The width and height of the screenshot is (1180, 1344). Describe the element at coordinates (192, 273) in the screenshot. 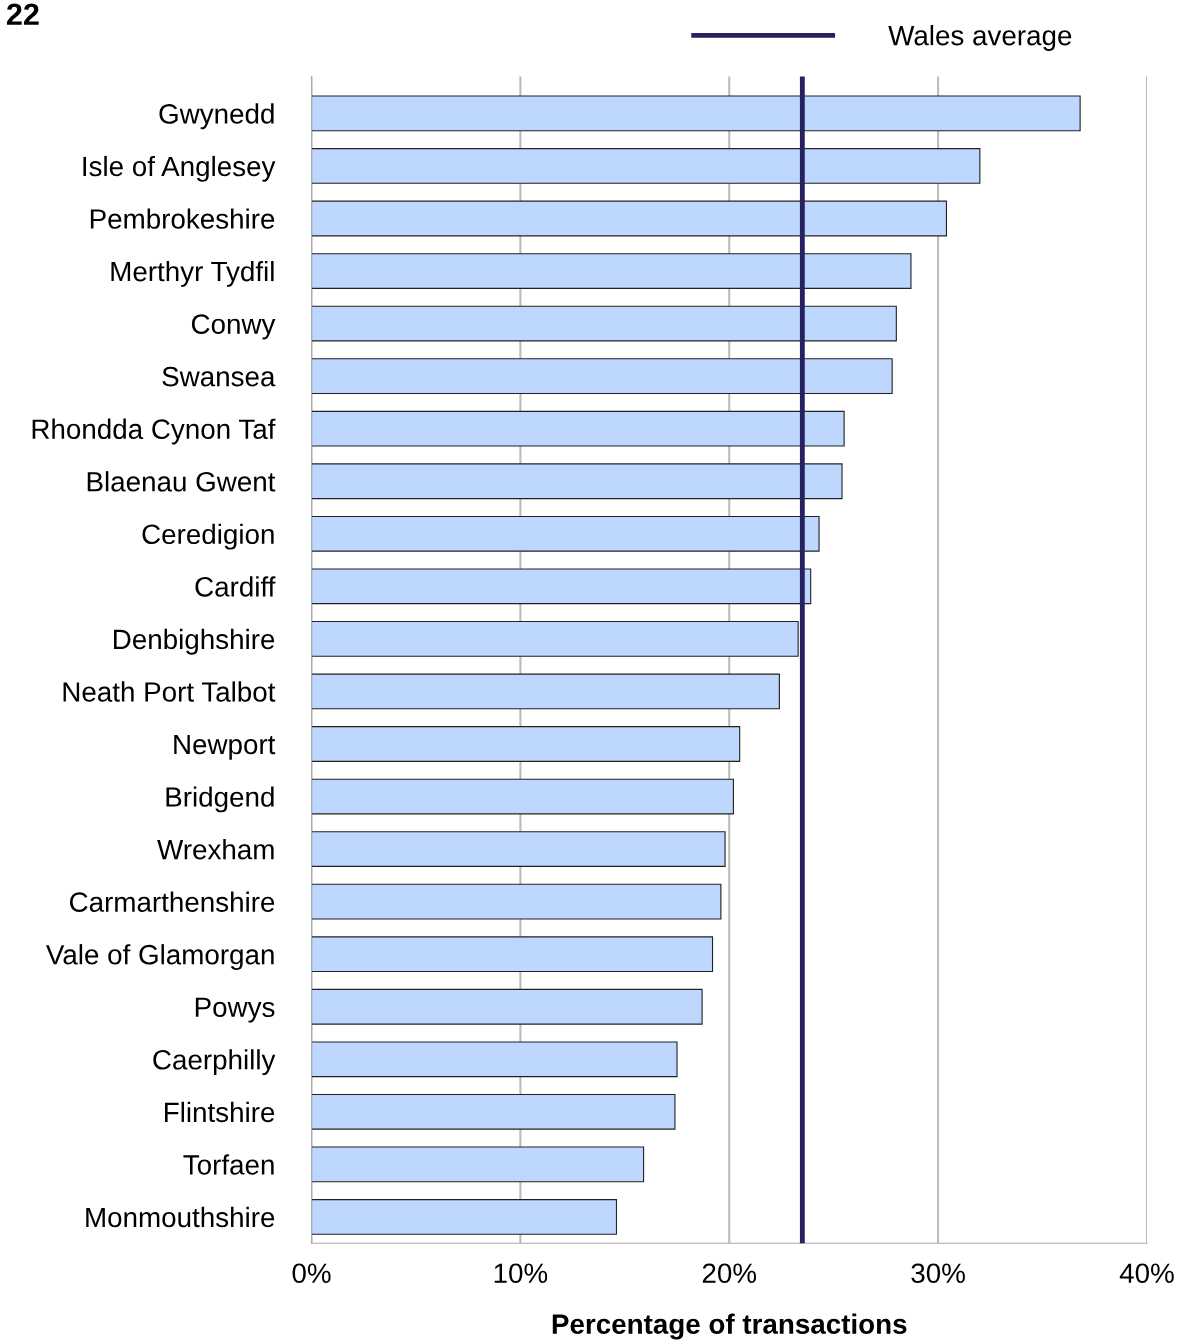

I see `y-tick-label: Merthyr Tydfil` at that location.